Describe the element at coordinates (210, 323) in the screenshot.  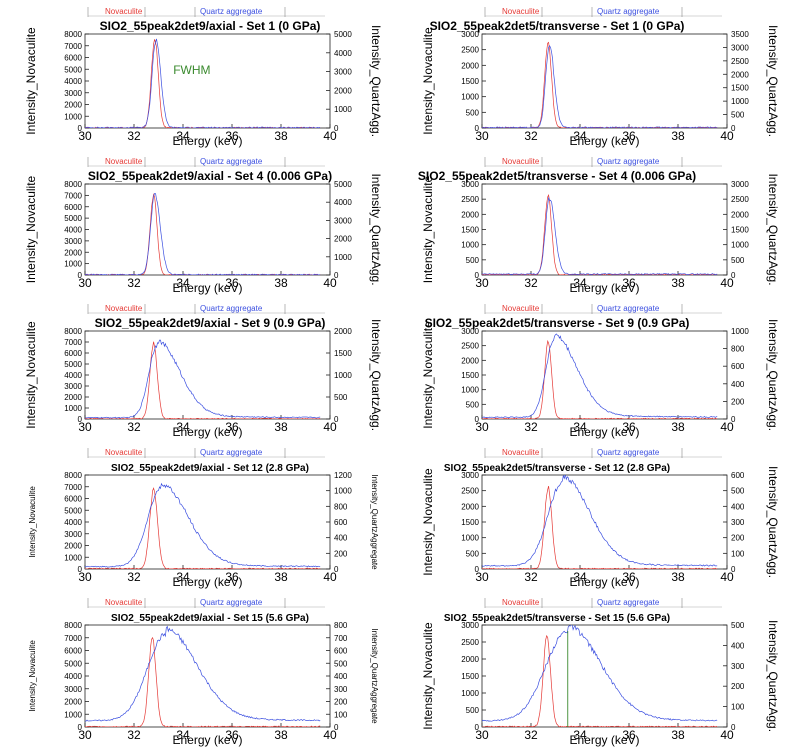
I see `chart-title: SIO2_55peak2det9/axial - Set 9 (0.9 GPa)` at that location.